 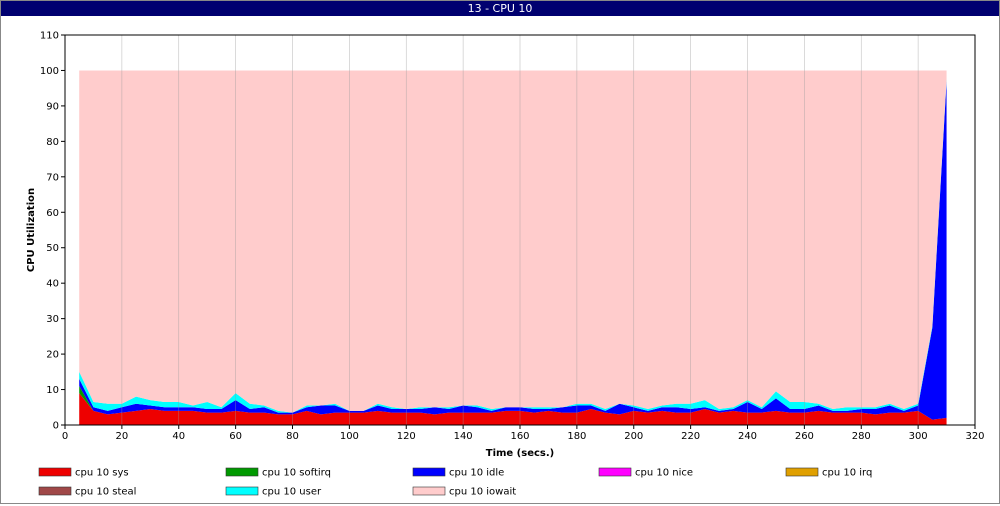 I want to click on x-tick-label: 200, so click(x=633, y=436).